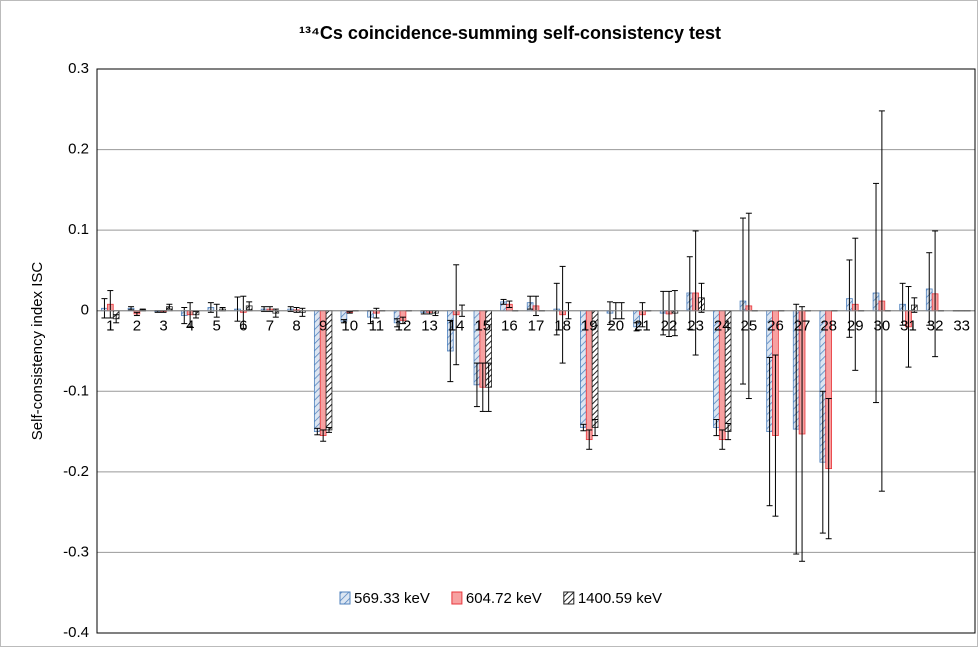  What do you see at coordinates (76, 632) in the screenshot?
I see `y-tick-label: -0.4` at bounding box center [76, 632].